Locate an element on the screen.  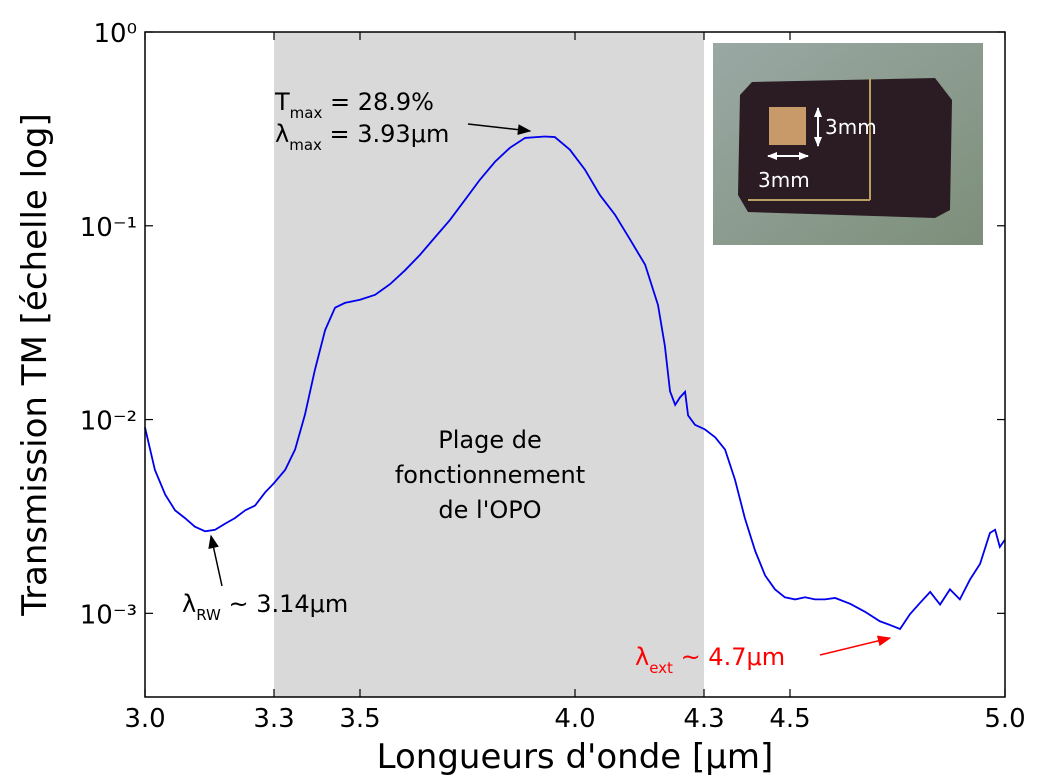
range-label: Plage de is located at coordinates (489, 440).